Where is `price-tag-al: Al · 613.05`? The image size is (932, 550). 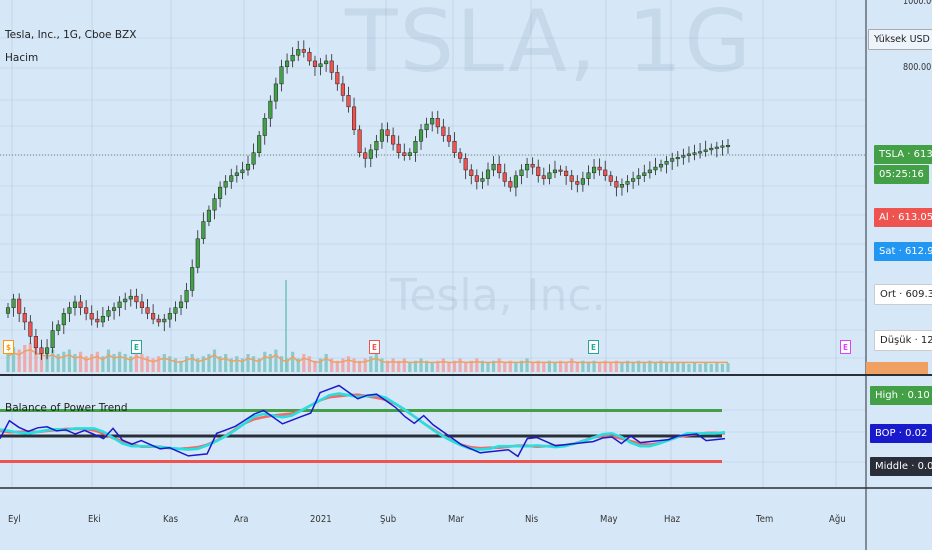 price-tag-al: Al · 613.05 is located at coordinates (903, 217).